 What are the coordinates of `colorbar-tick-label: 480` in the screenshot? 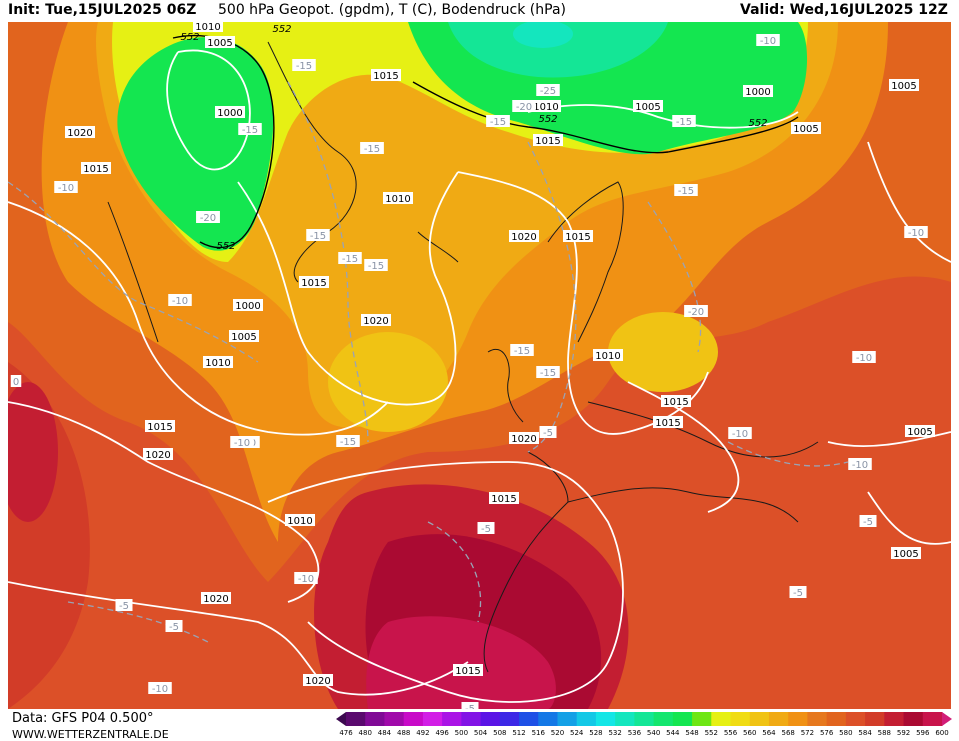 It's located at (365, 733).